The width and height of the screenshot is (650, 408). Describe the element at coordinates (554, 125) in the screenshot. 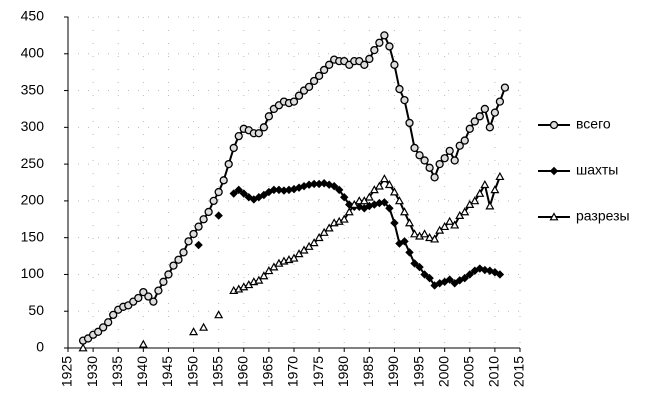

I see `legend-marker` at that location.